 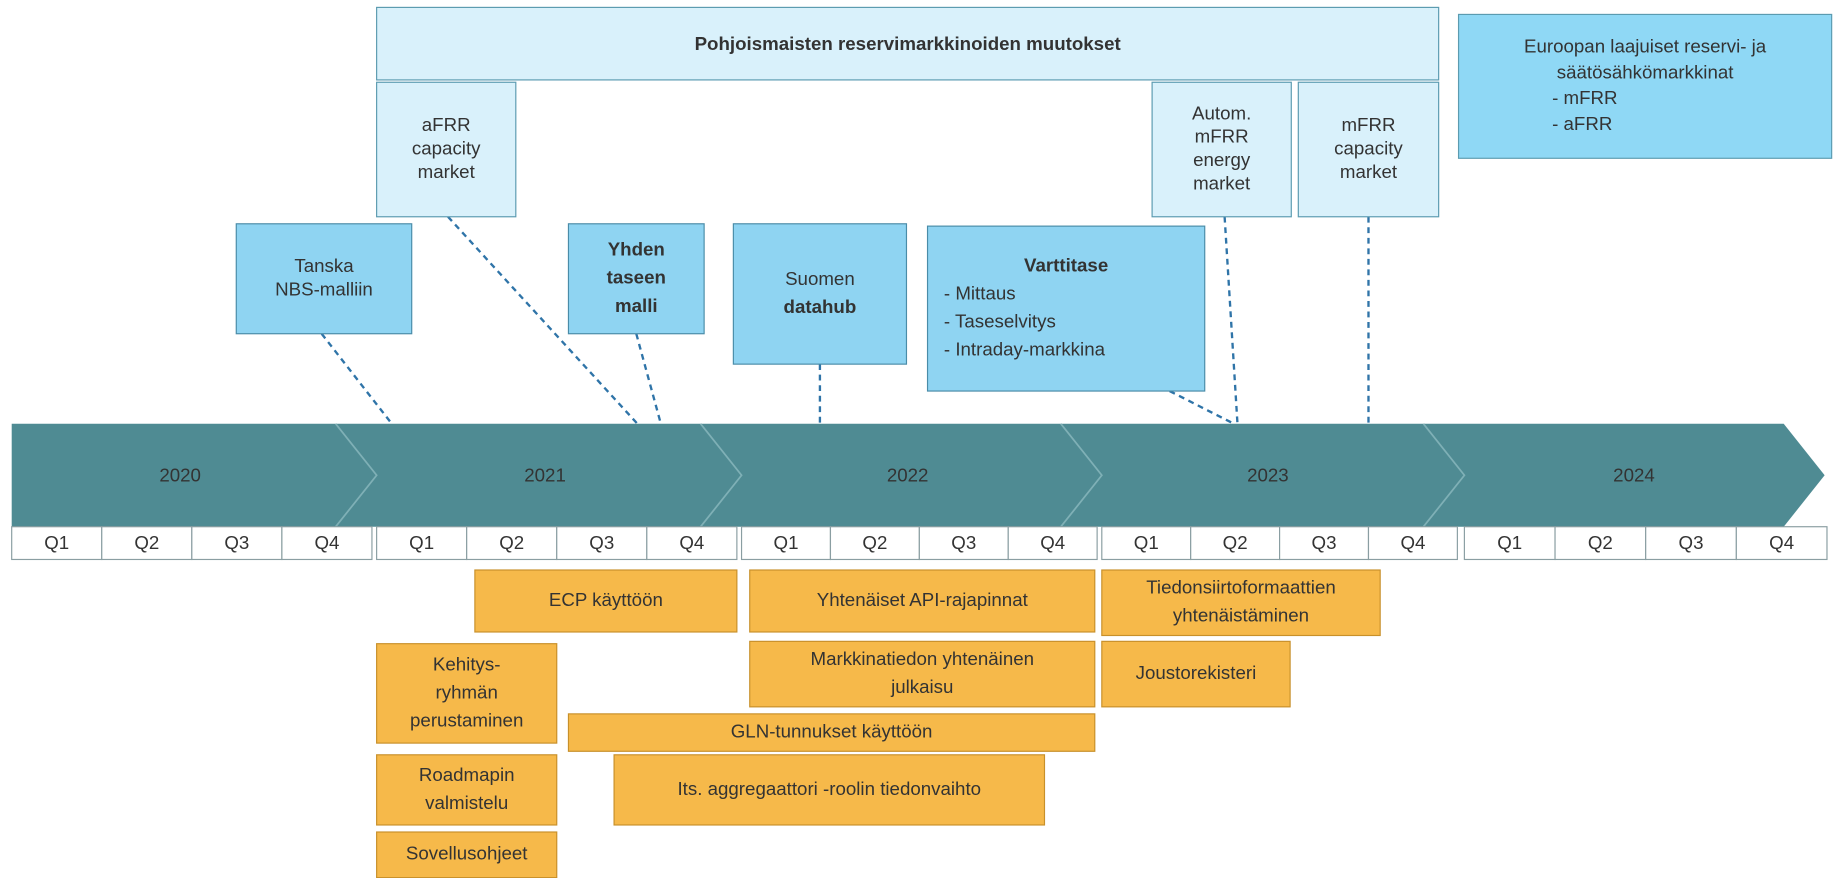 What do you see at coordinates (1241, 615) in the screenshot?
I see `task-box-text: yhtenäistäminen` at bounding box center [1241, 615].